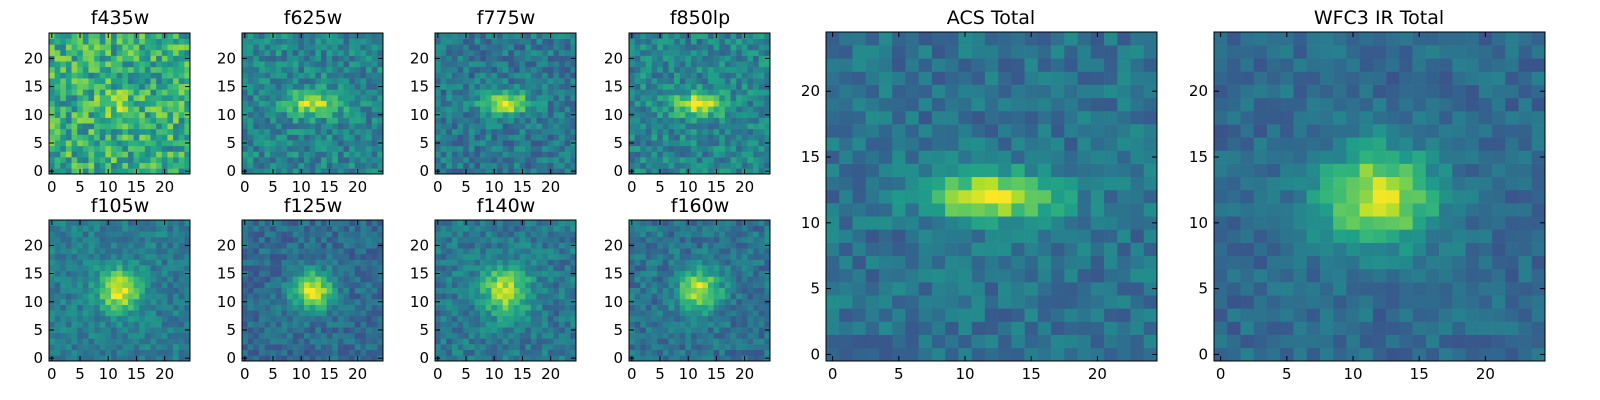  What do you see at coordinates (38, 143) in the screenshot?
I see `y-tick-label: 5` at bounding box center [38, 143].